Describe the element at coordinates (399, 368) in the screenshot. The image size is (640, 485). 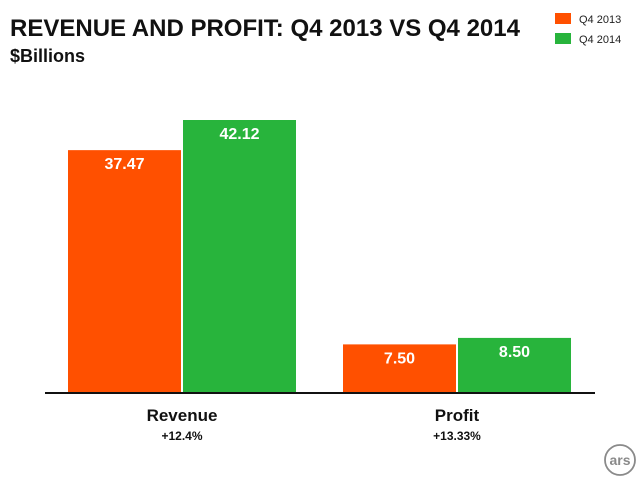
I see `bar-profit-q4-2013` at that location.